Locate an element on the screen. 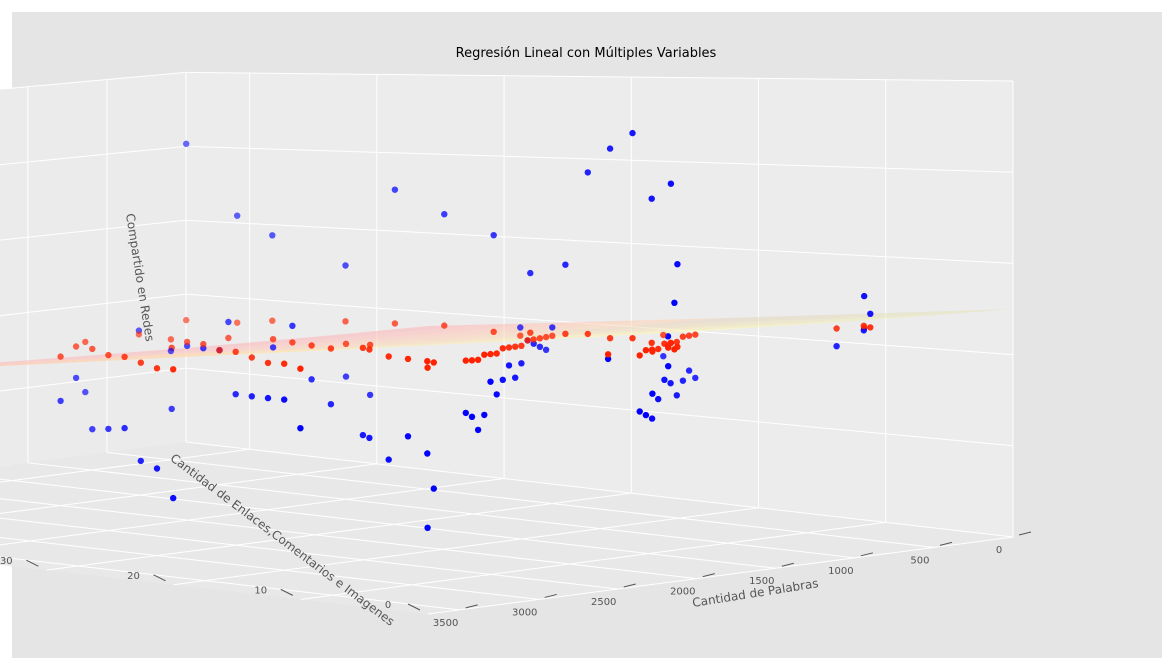 The height and width of the screenshot is (669, 1173). axes is located at coordinates (529, 571).